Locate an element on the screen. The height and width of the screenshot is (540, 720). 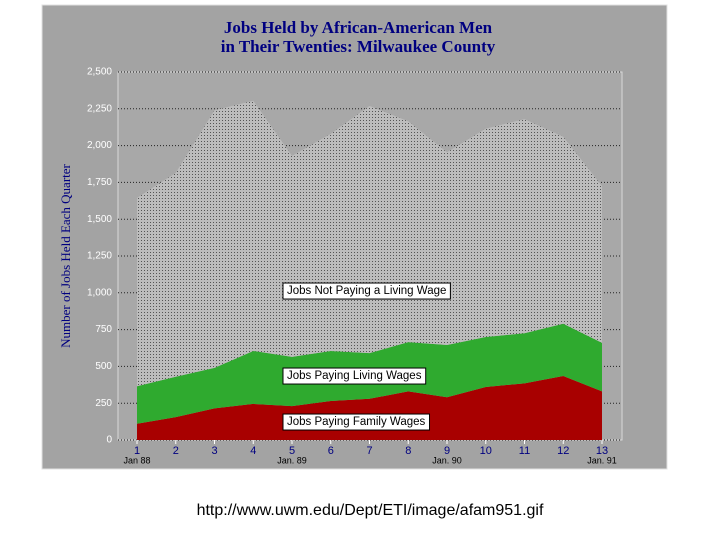
x-tick-label: 8 is located at coordinates (408, 451).